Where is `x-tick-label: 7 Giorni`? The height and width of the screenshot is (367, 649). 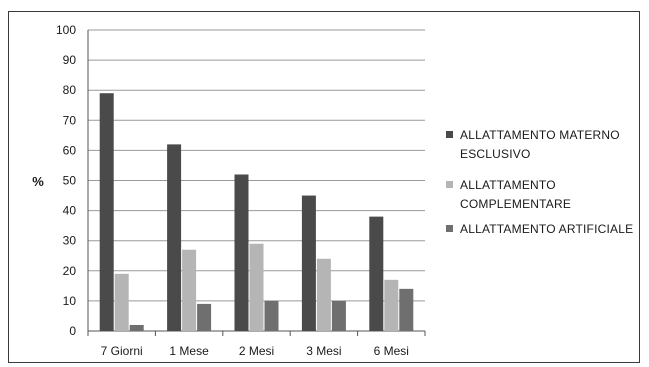 x-tick-label: 7 Giorni is located at coordinates (122, 351).